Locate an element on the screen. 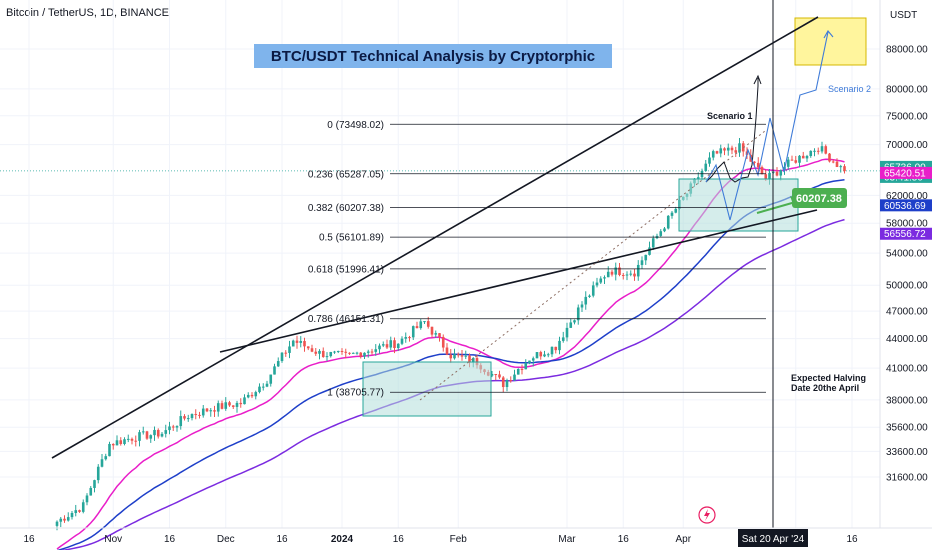 This screenshot has width=932, height=550. title-background is located at coordinates (433, 56).